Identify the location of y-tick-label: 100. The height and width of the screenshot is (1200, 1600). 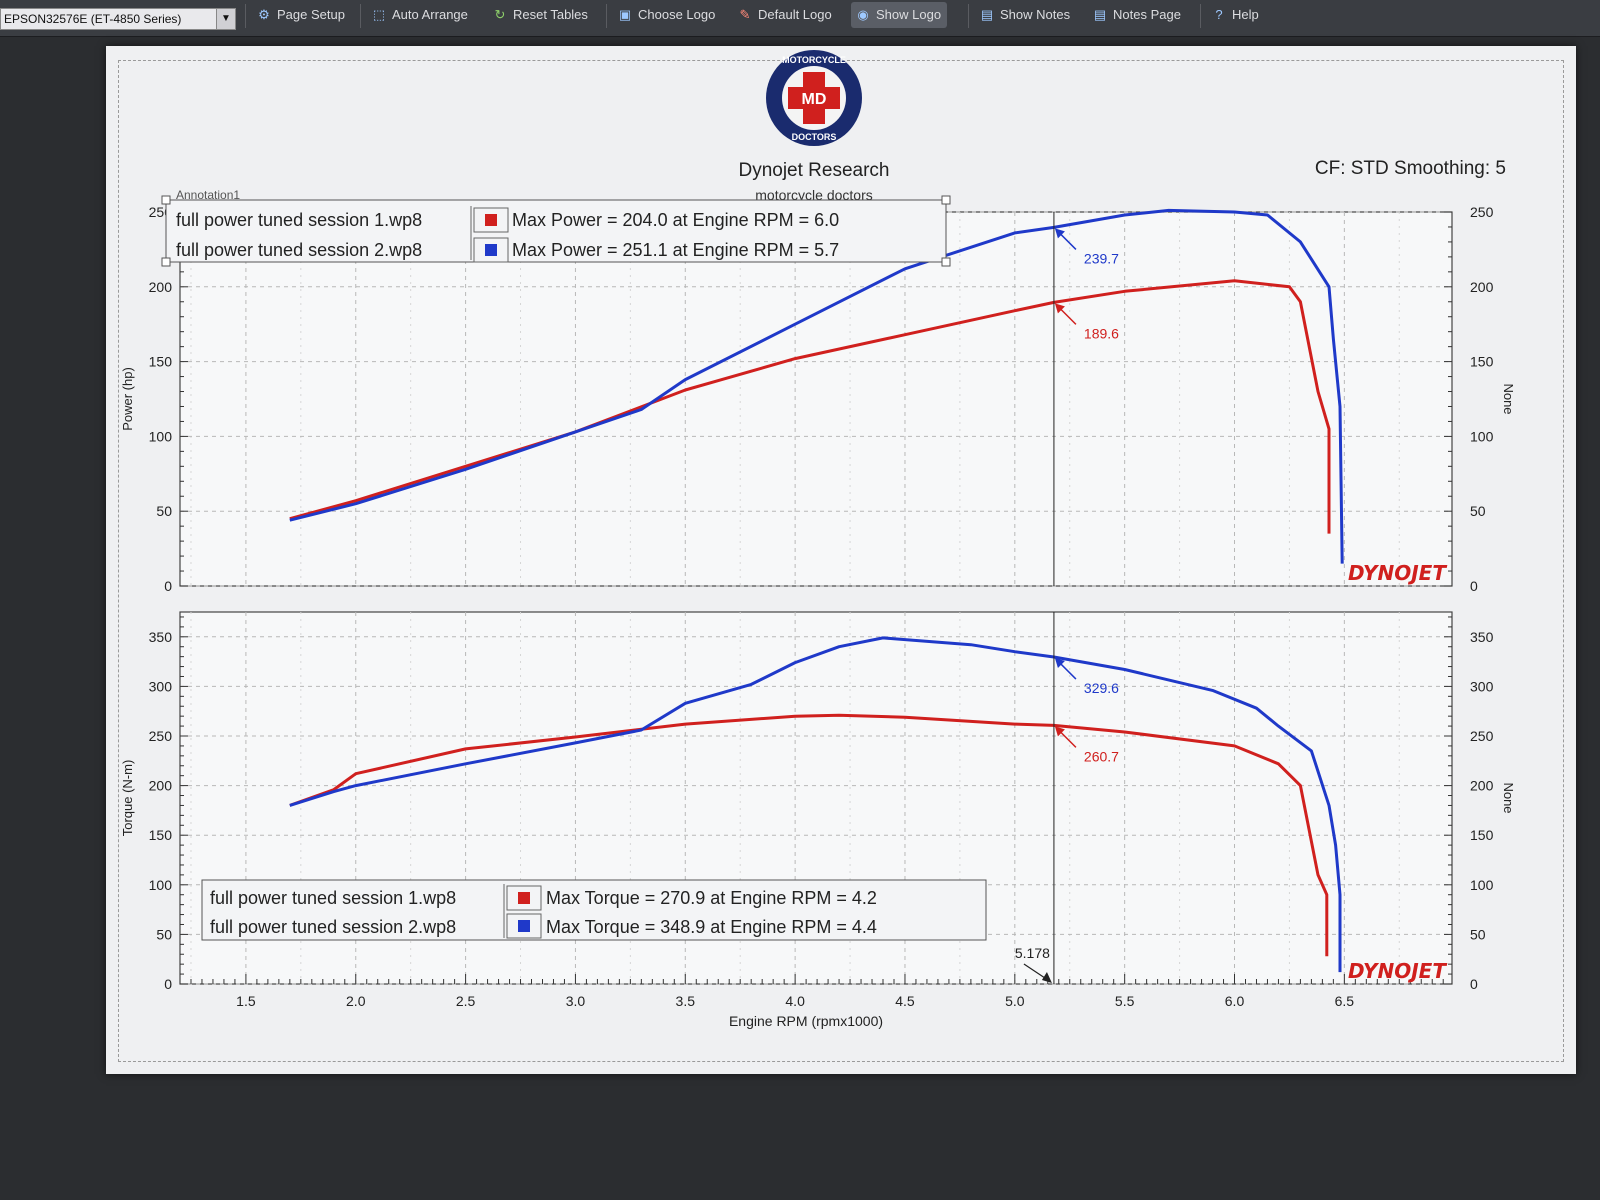
(161, 436).